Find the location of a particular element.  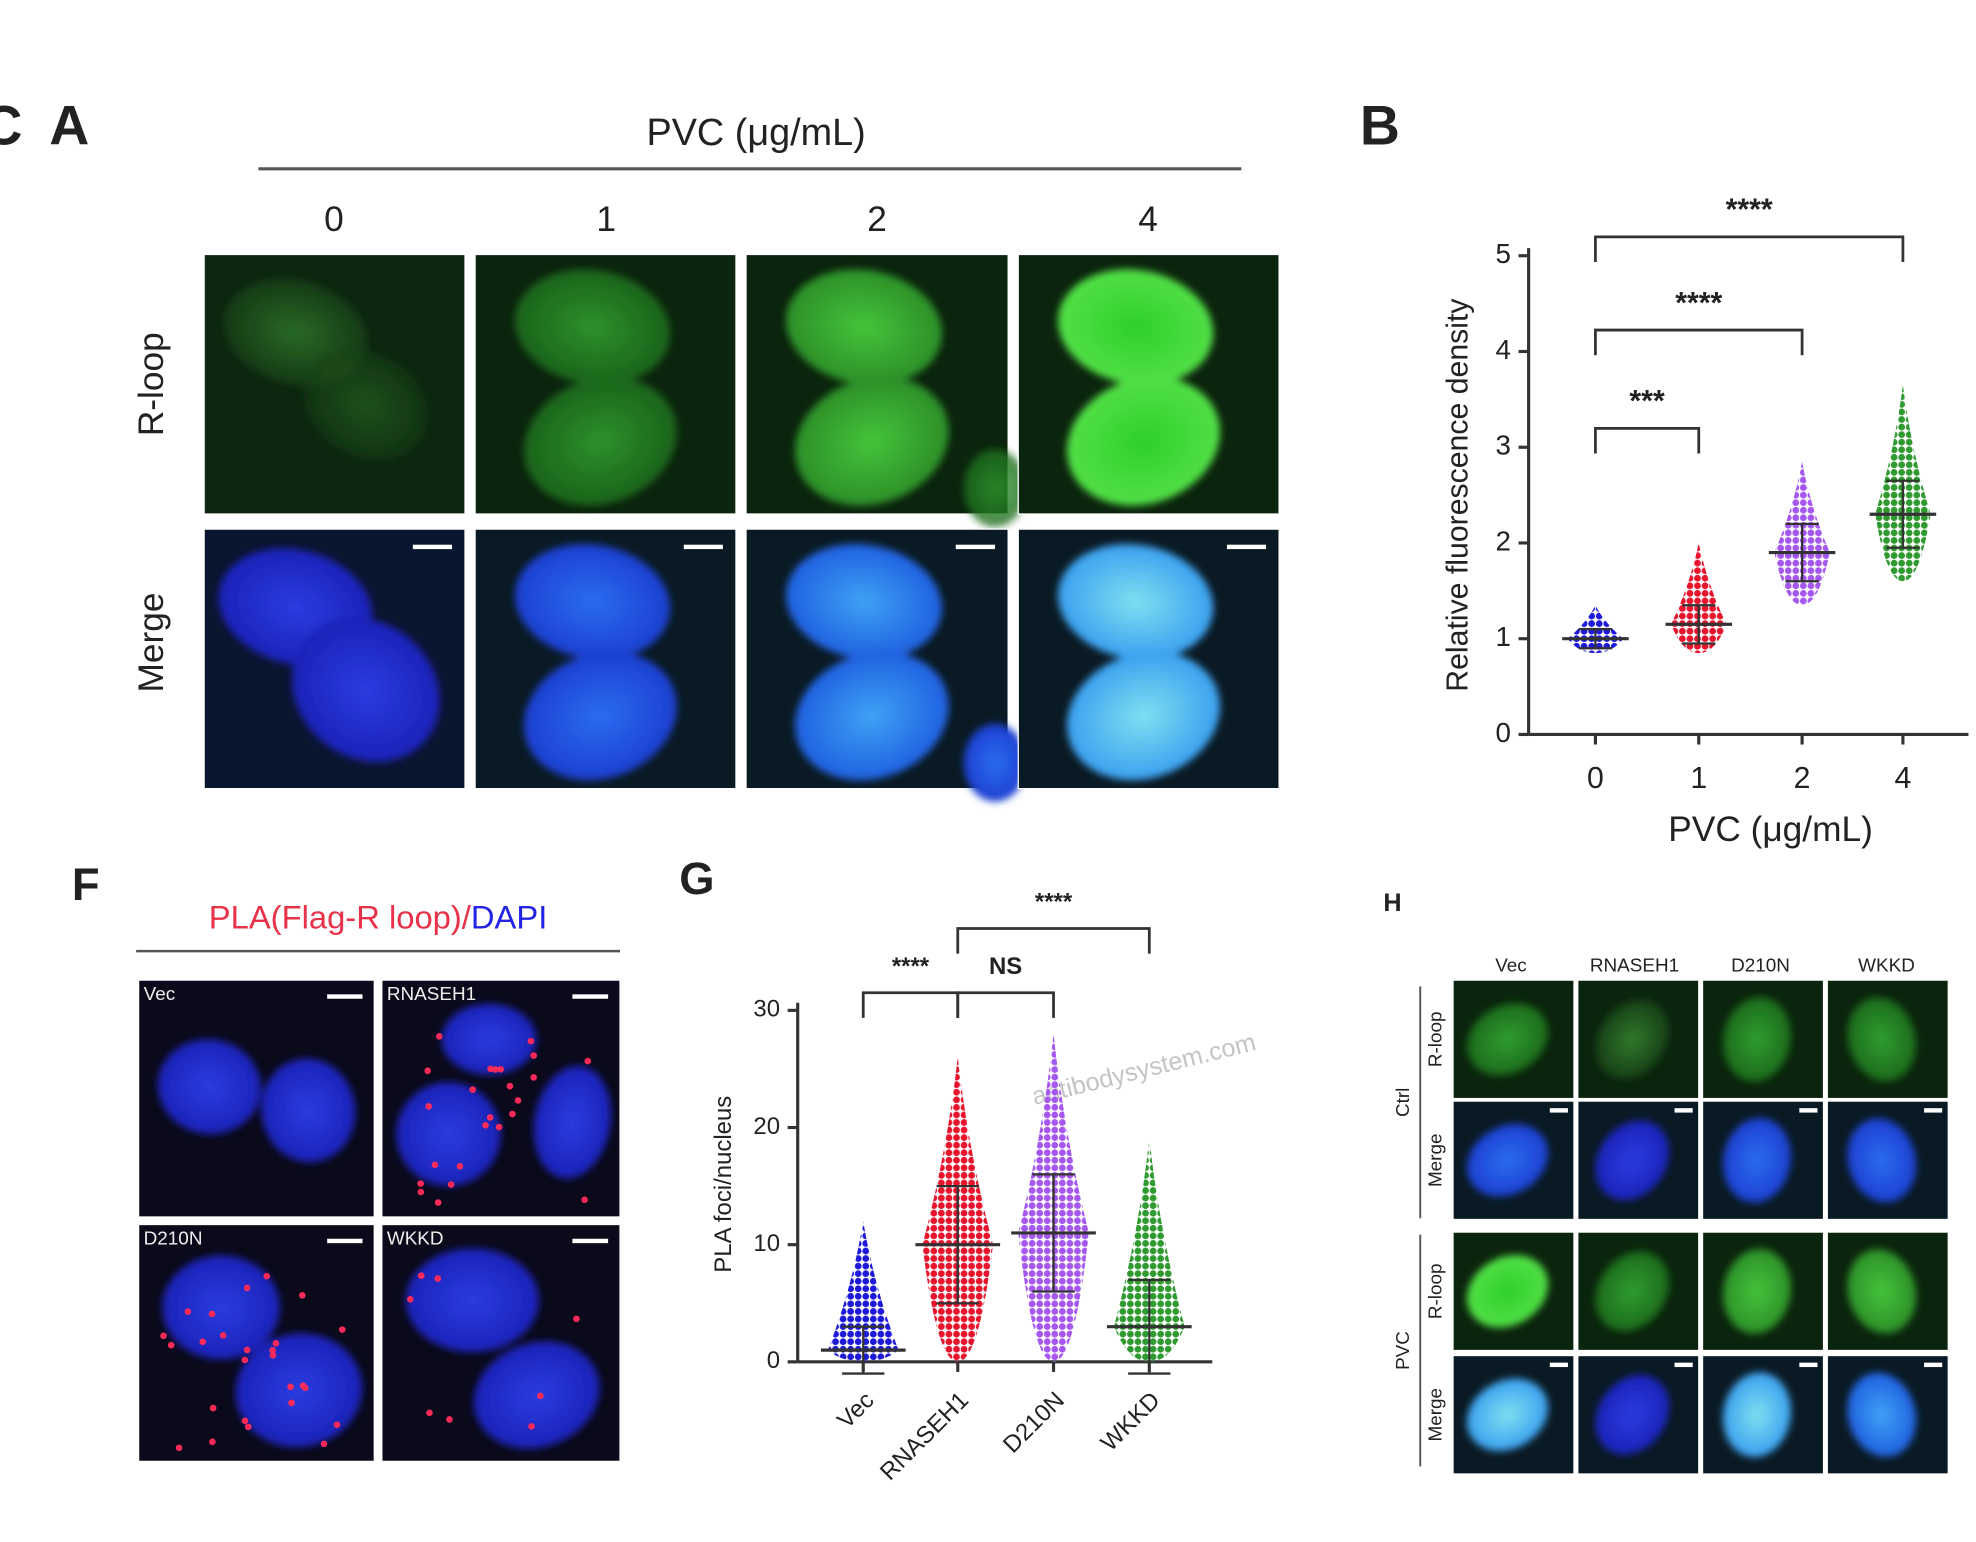

row-label: Merge is located at coordinates (151, 643).